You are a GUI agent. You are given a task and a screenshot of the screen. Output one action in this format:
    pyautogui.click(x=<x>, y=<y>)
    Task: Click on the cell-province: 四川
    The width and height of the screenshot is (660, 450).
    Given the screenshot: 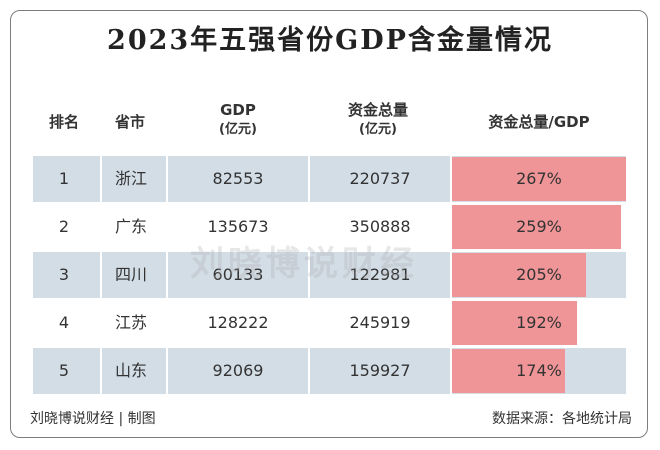 What is the action you would take?
    pyautogui.click(x=130, y=274)
    